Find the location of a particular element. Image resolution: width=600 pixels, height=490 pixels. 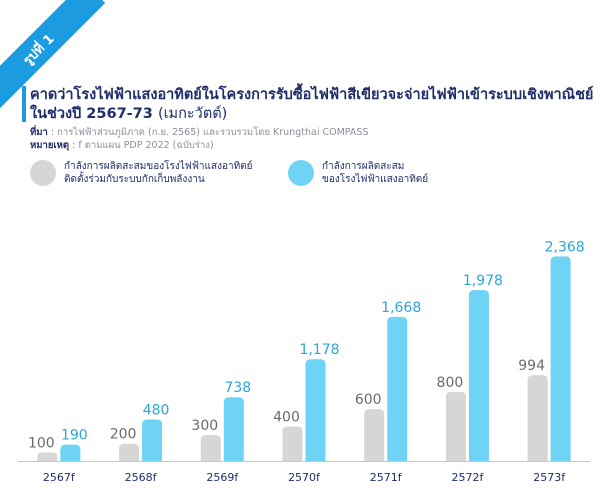

bar-storage-2570f is located at coordinates (292, 443).